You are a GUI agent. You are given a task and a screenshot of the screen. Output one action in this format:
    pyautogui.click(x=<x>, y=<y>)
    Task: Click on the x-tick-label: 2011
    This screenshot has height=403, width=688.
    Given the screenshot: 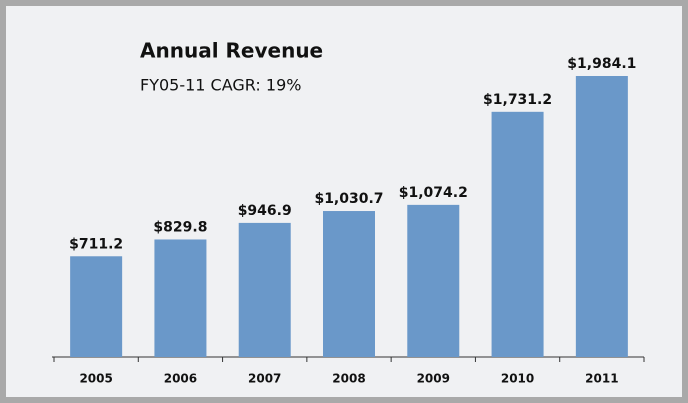 What is the action you would take?
    pyautogui.click(x=601, y=379)
    